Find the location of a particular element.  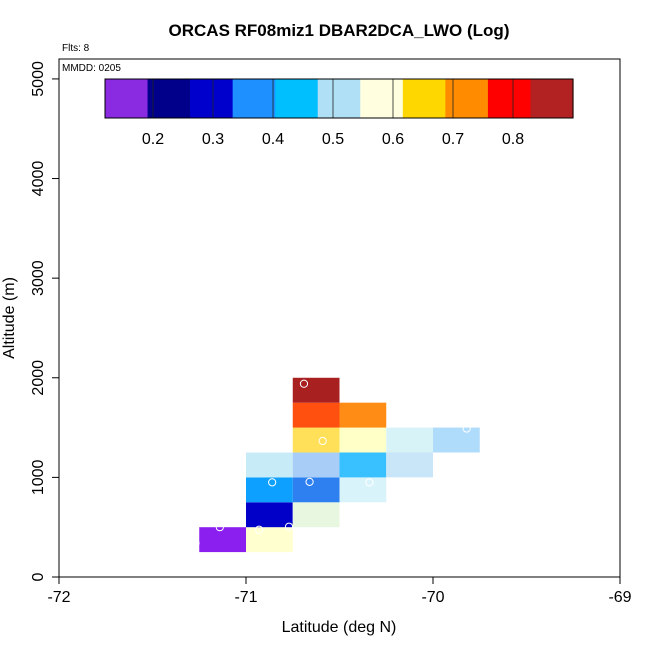

colorbar-gradient is located at coordinates (339, 98).